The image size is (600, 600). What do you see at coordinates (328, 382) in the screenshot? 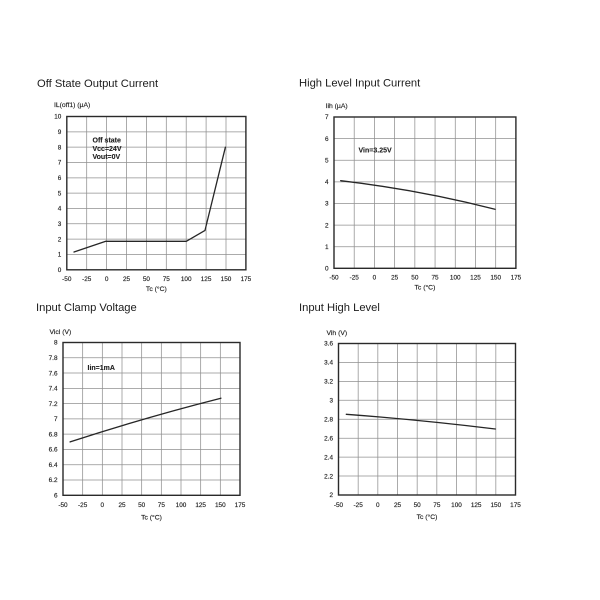
I see `svg-text: 3.2` at bounding box center [328, 382].